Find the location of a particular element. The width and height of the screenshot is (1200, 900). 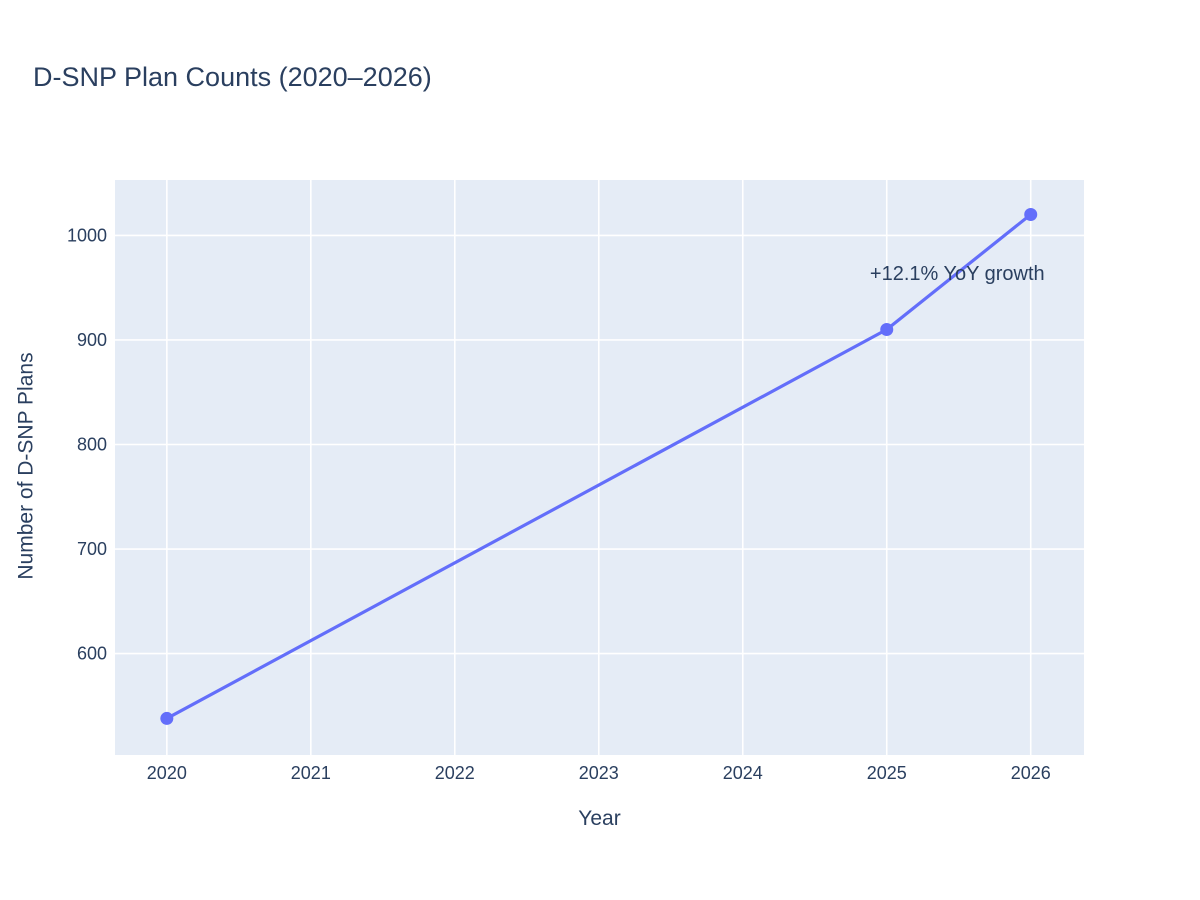

x-tick-label: 2025 is located at coordinates (887, 773).